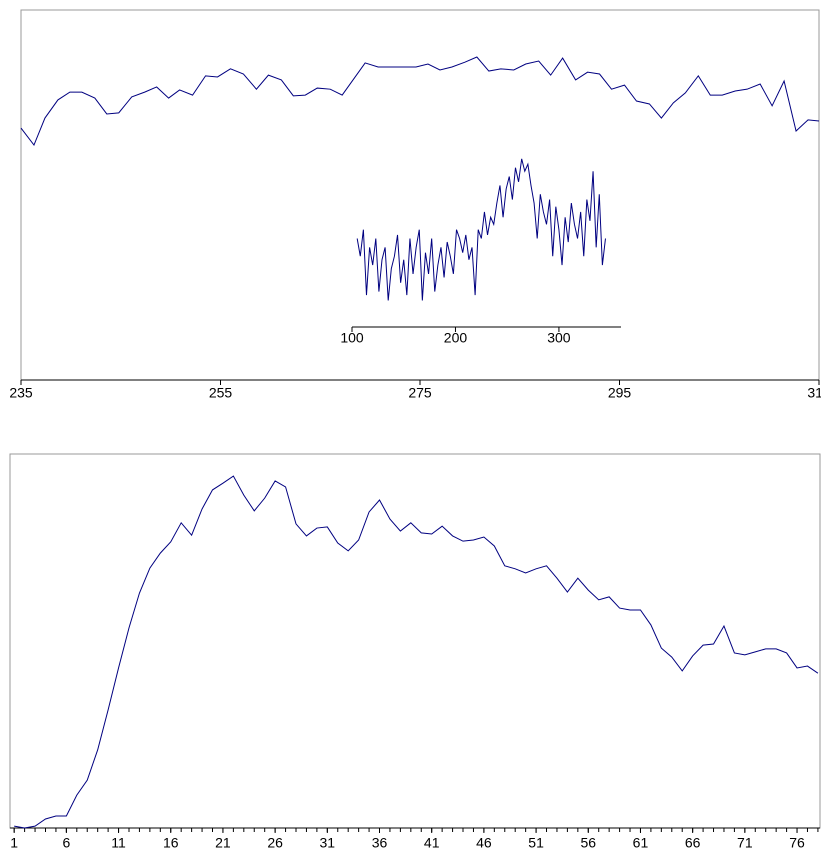 The width and height of the screenshot is (821, 866). Describe the element at coordinates (118, 843) in the screenshot. I see `x-tick-label: 11` at that location.